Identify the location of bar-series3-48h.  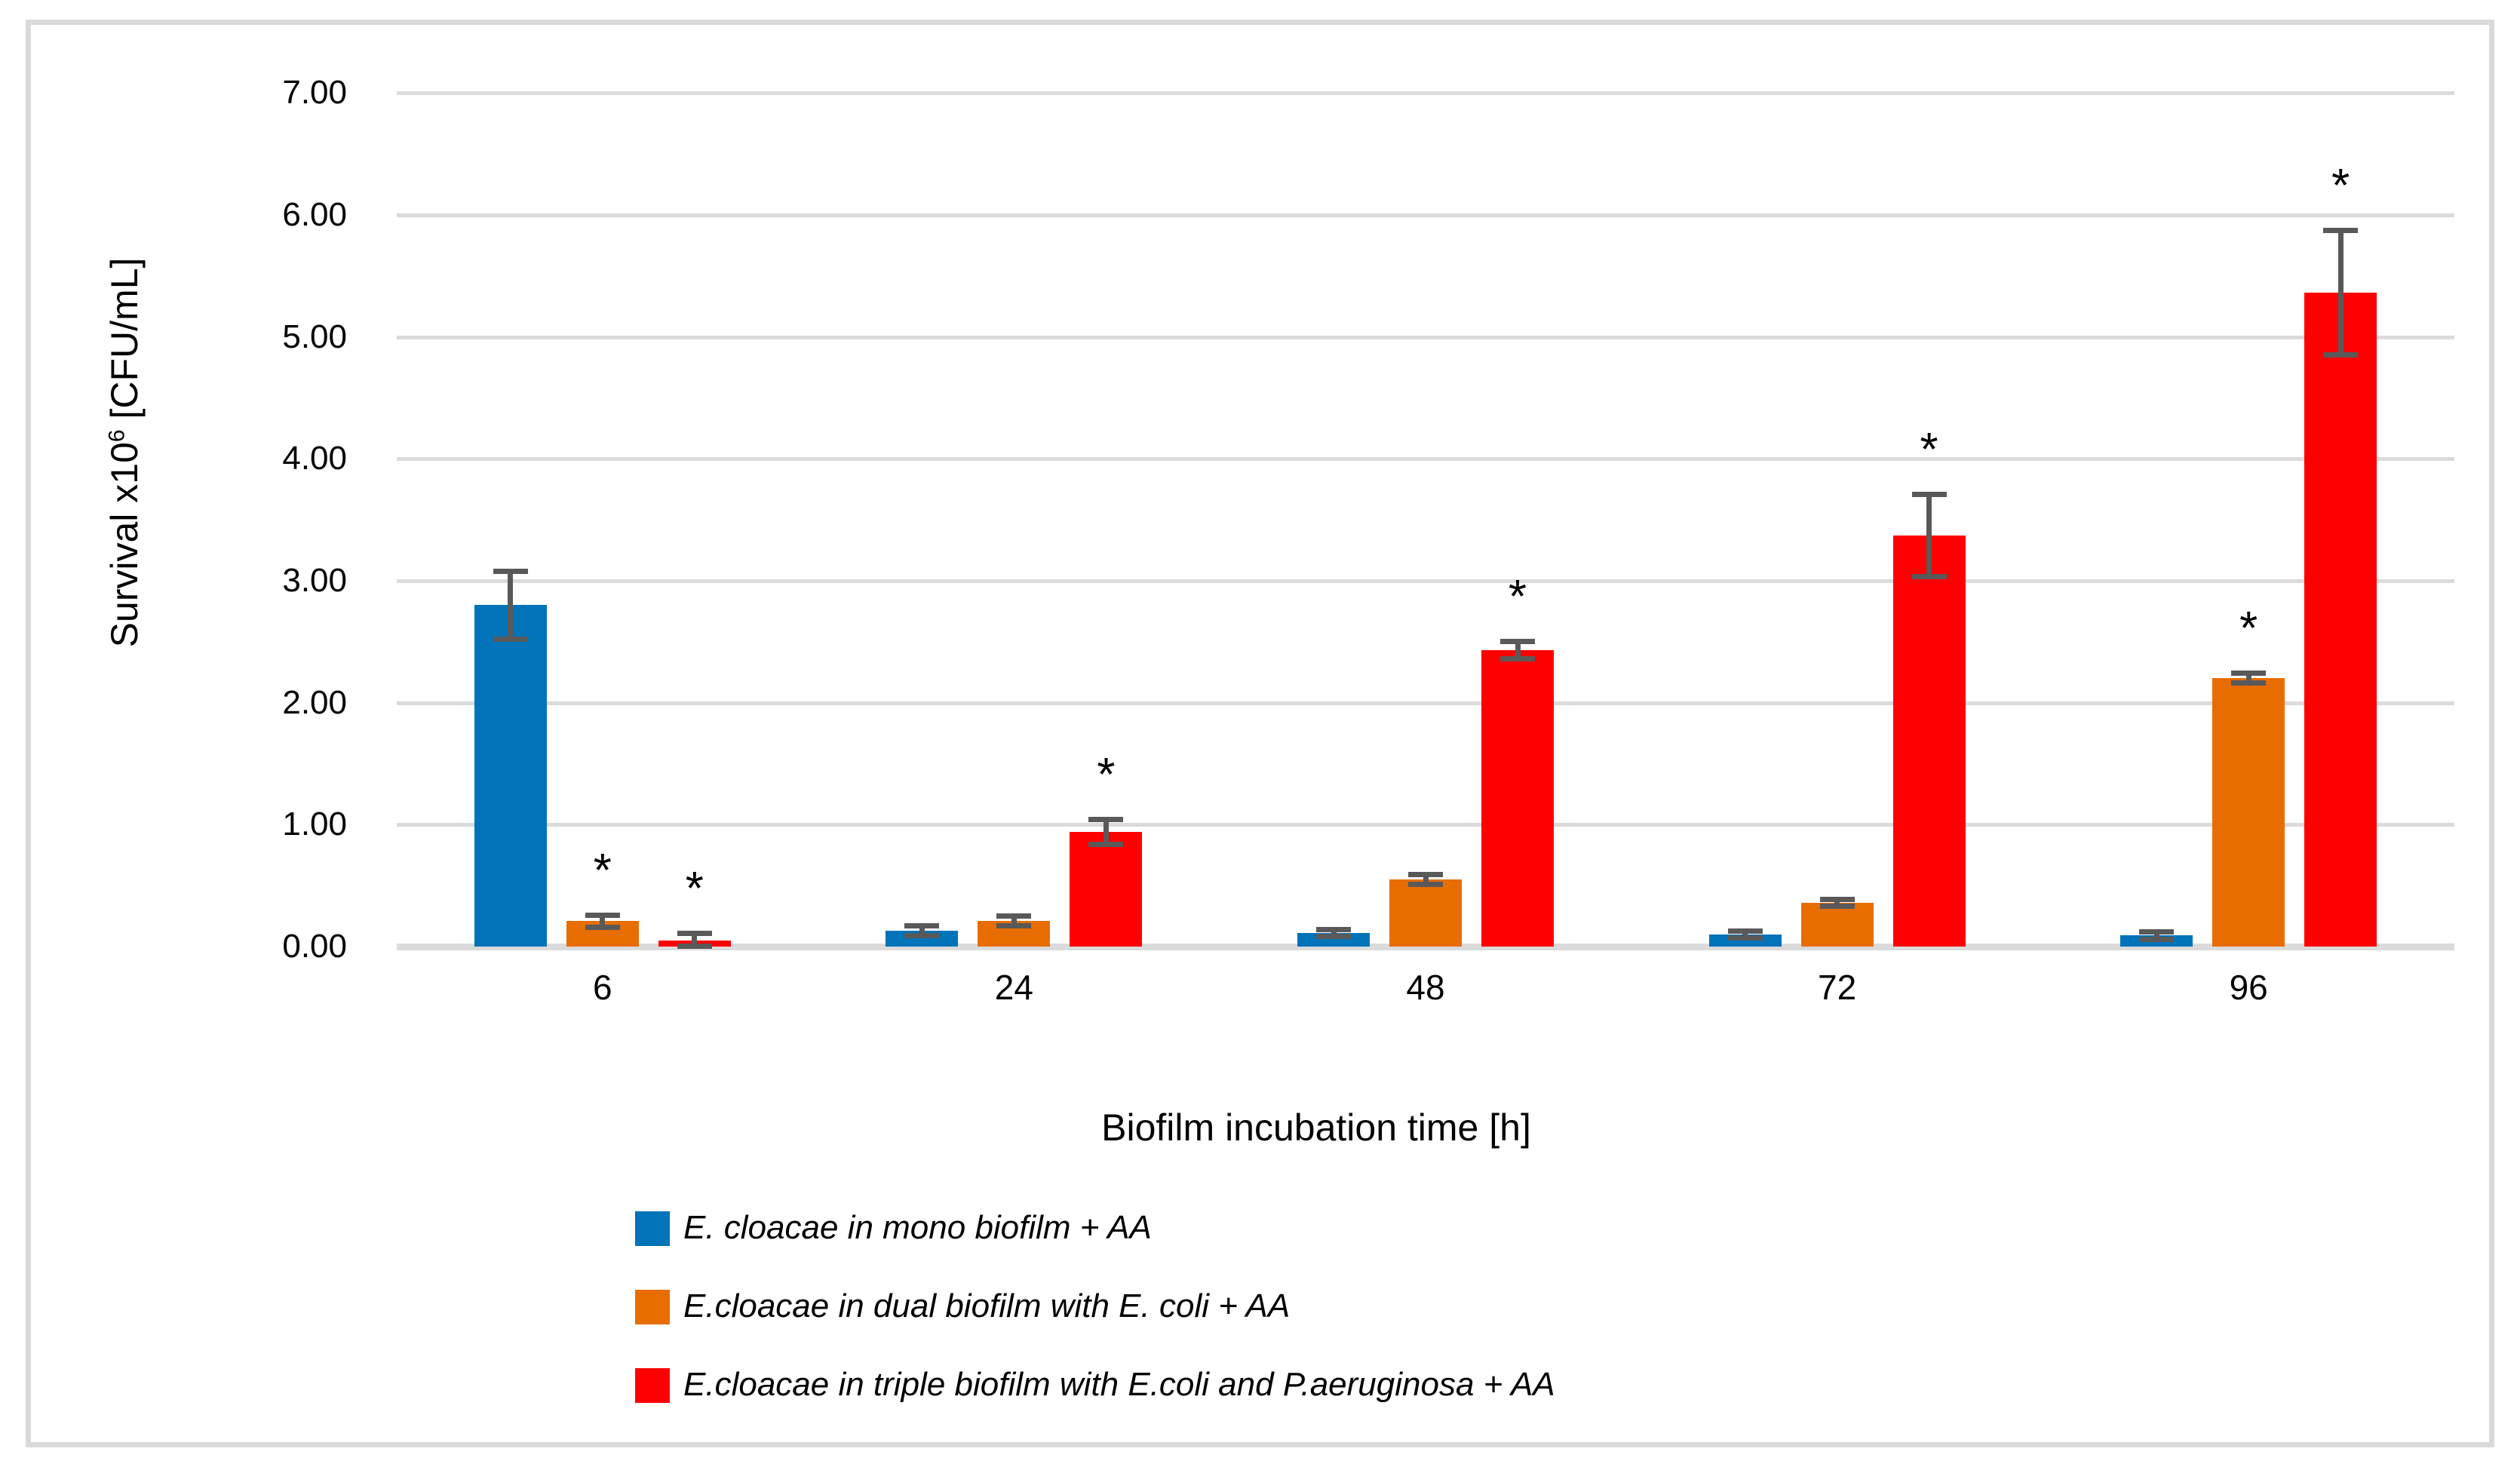
(1517, 798).